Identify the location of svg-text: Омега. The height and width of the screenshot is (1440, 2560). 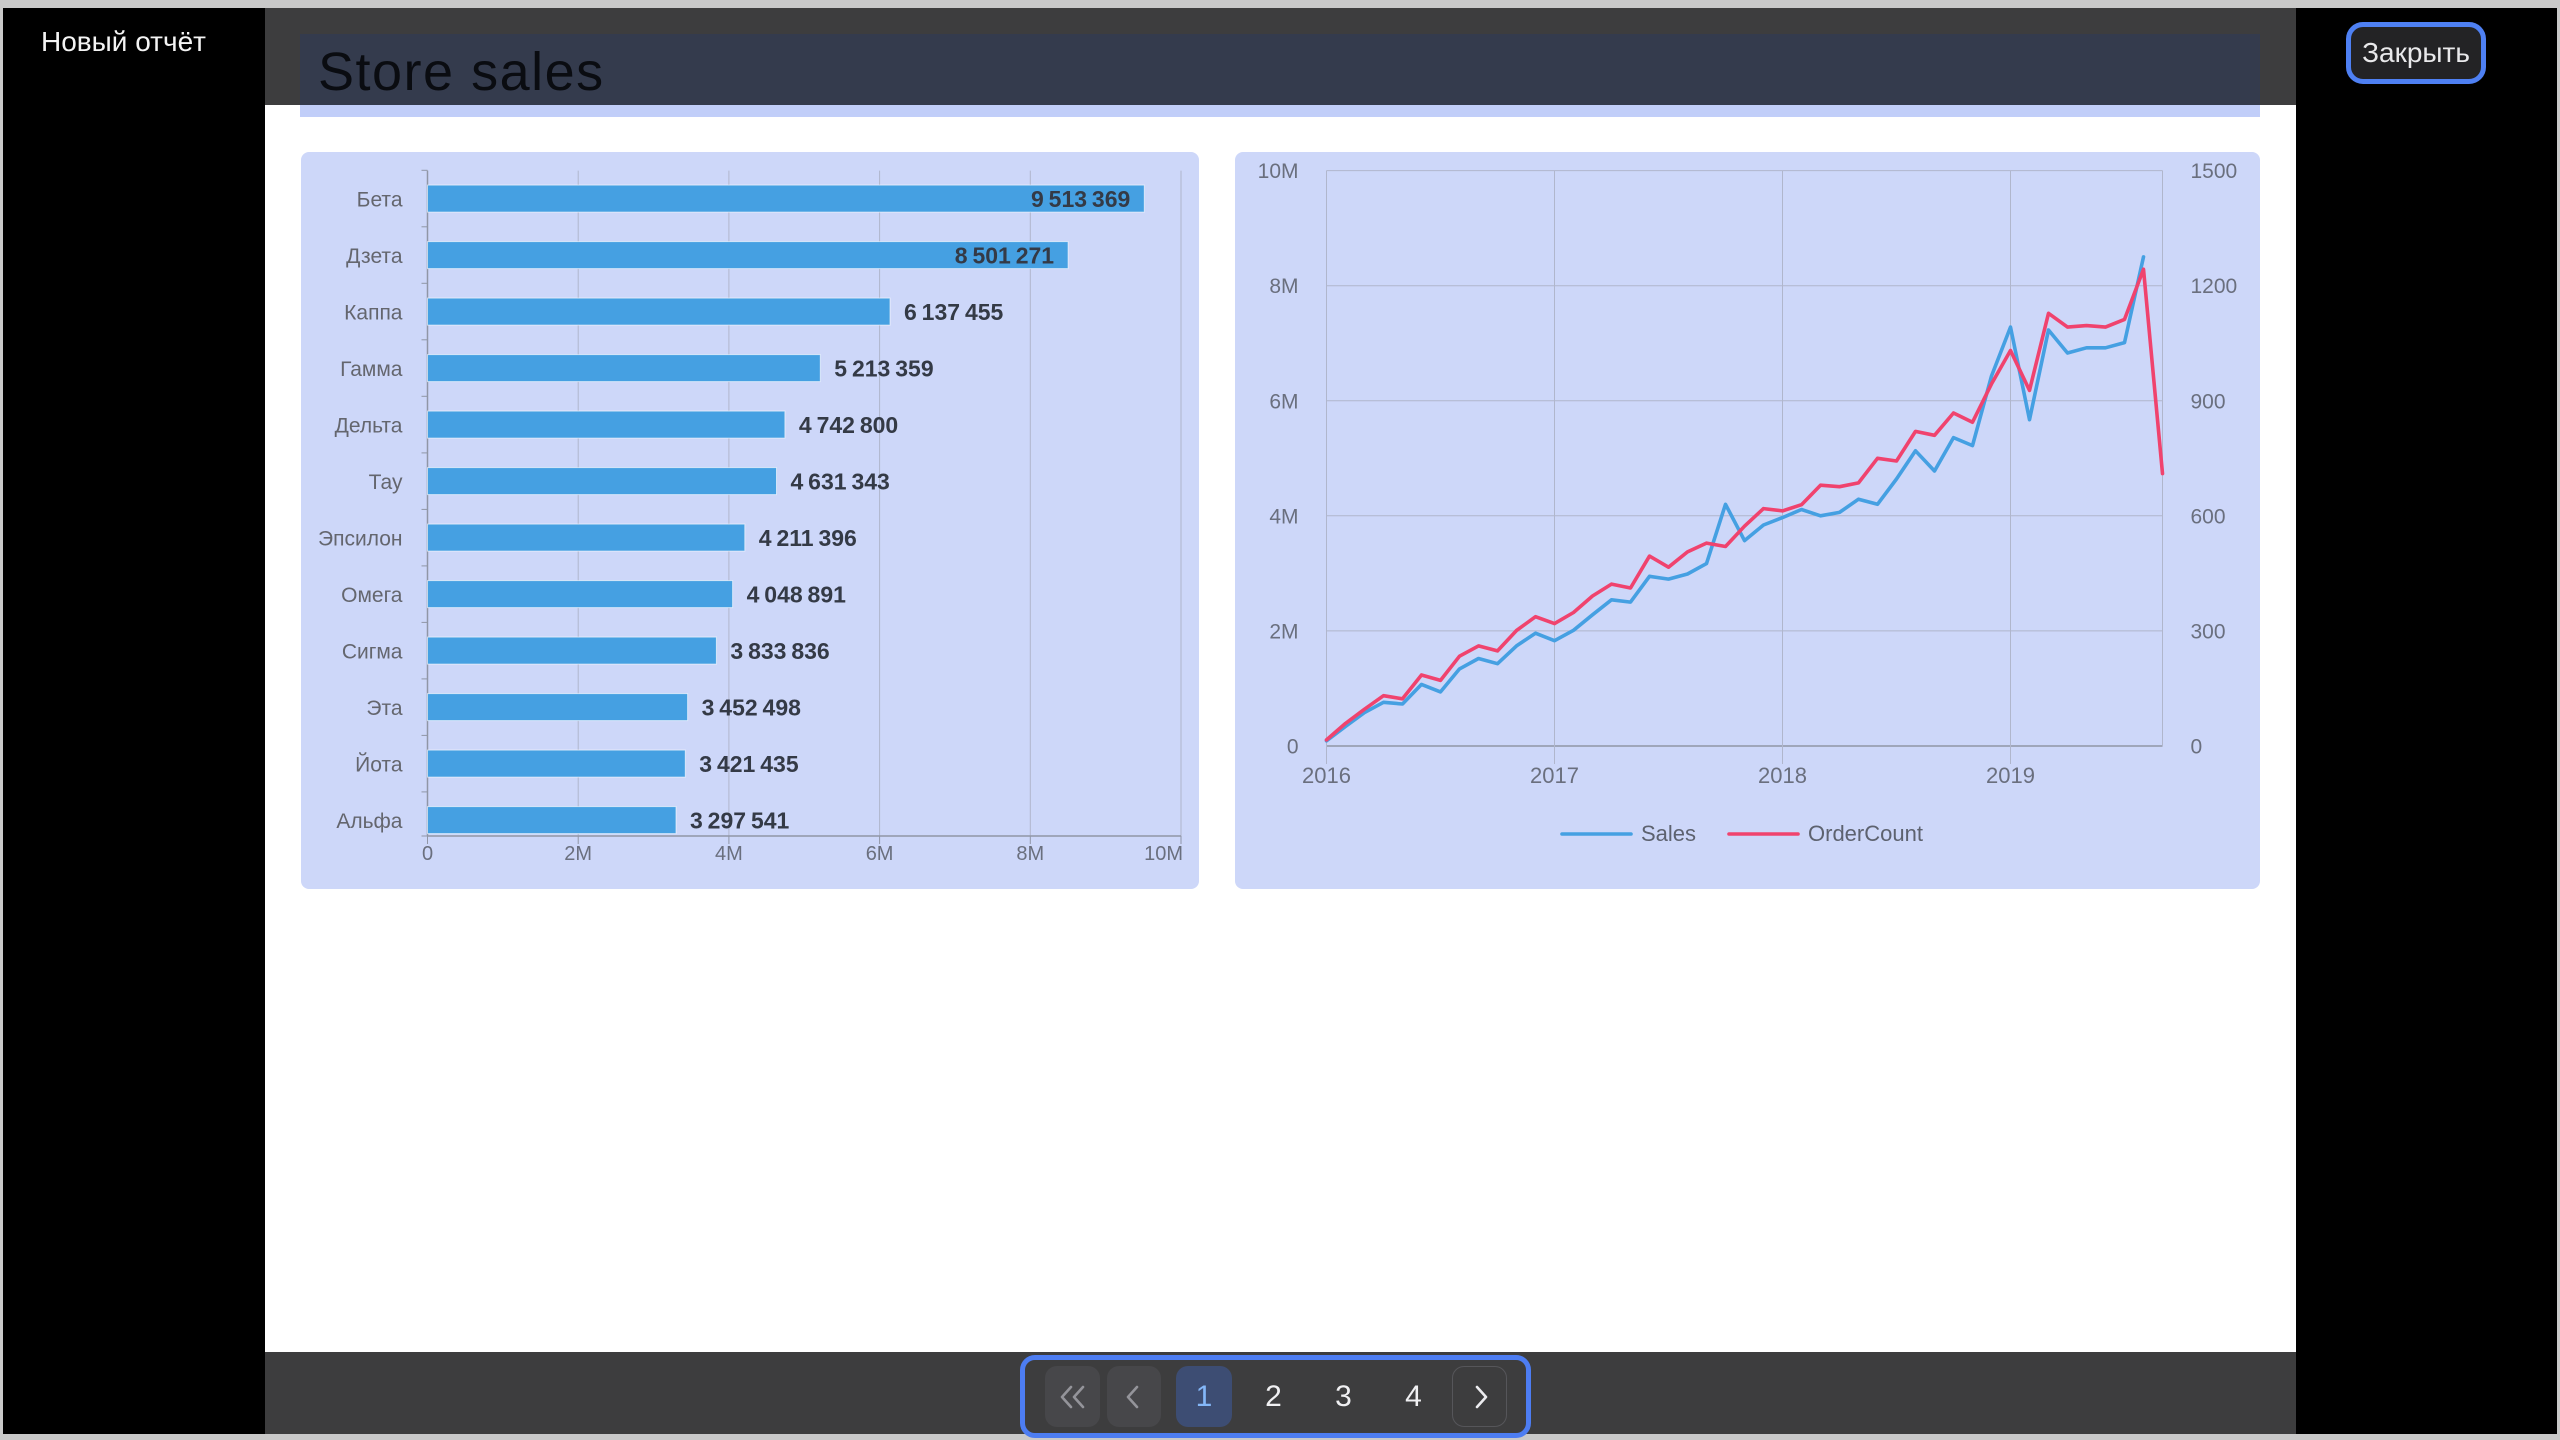
(372, 595).